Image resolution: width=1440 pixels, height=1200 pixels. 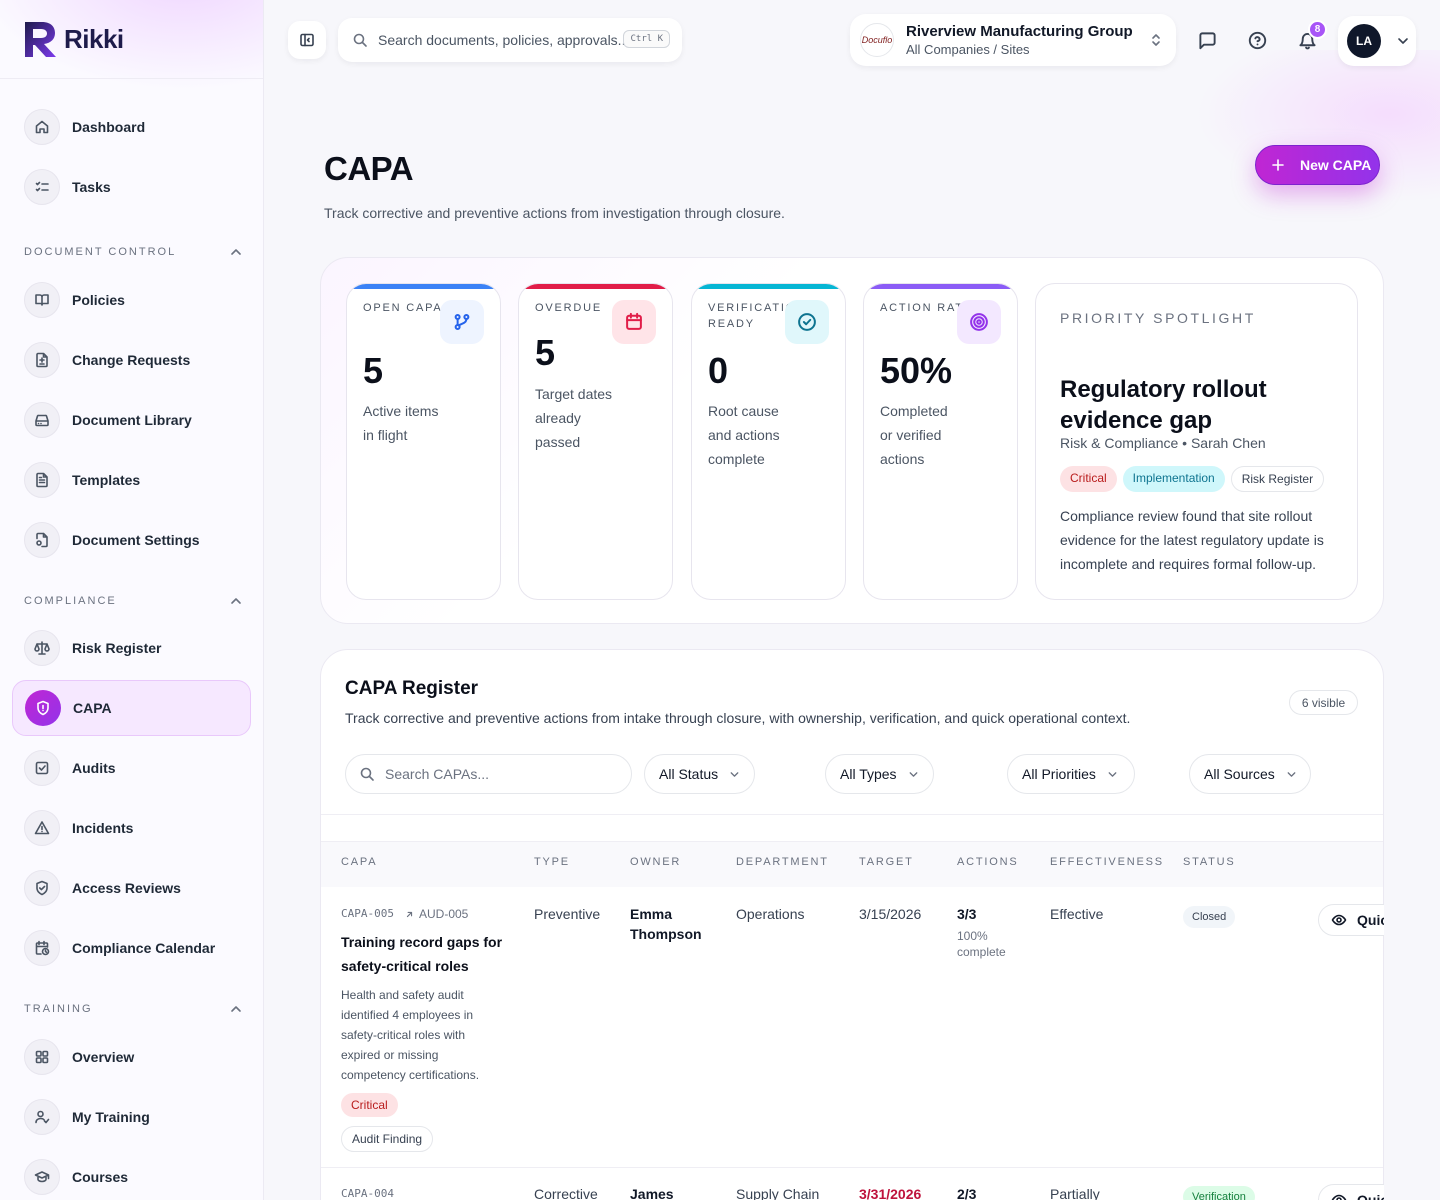 I want to click on nav-compliance-calendar: Compliance Calendar, so click(x=131, y=948).